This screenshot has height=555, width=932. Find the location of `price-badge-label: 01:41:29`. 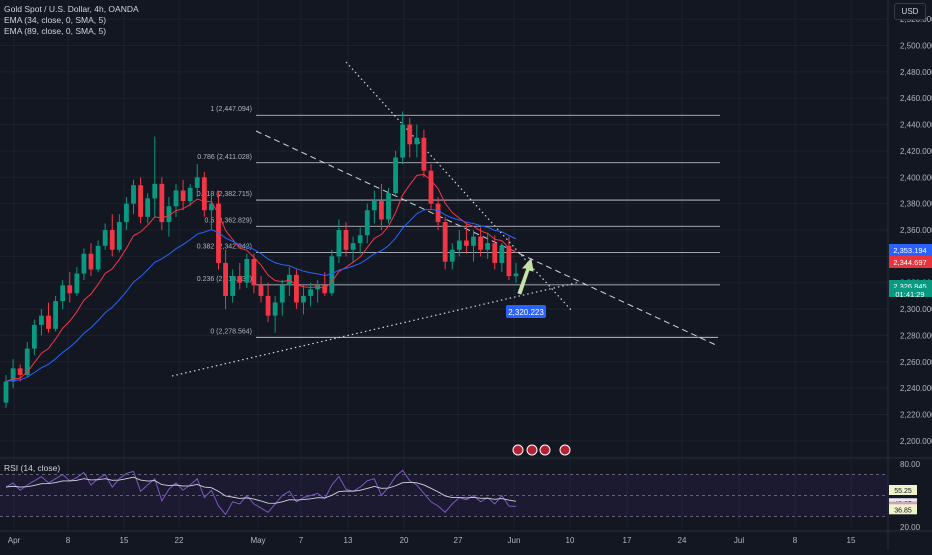

price-badge-label: 01:41:29 is located at coordinates (909, 294).